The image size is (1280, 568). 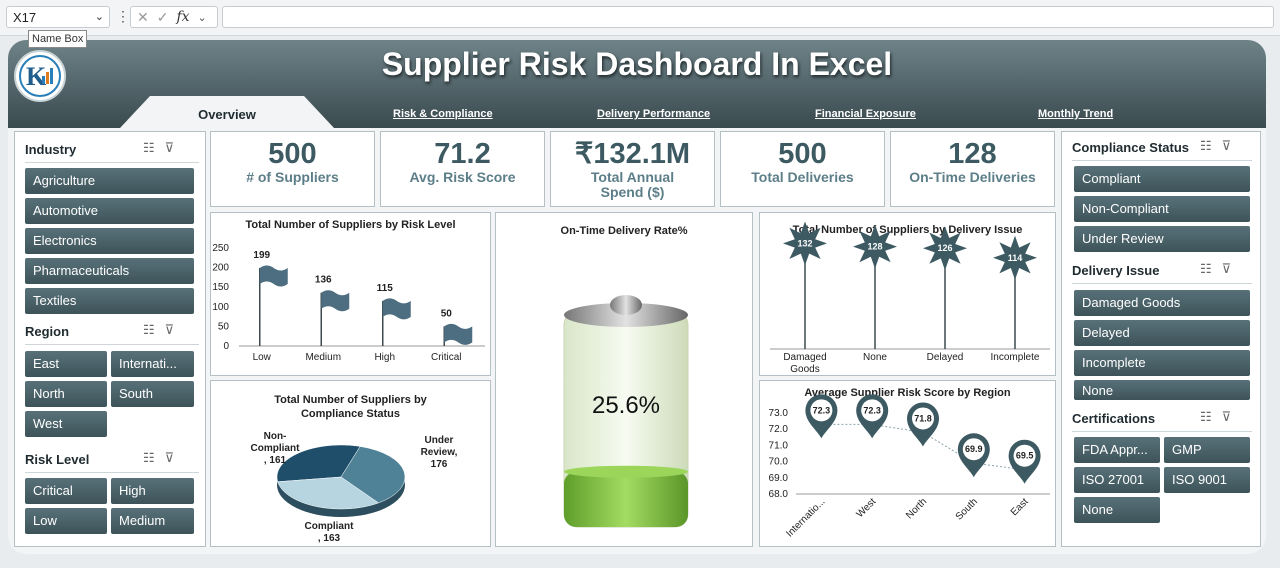 I want to click on slicer-item-agriculture: Agriculture, so click(x=109, y=181).